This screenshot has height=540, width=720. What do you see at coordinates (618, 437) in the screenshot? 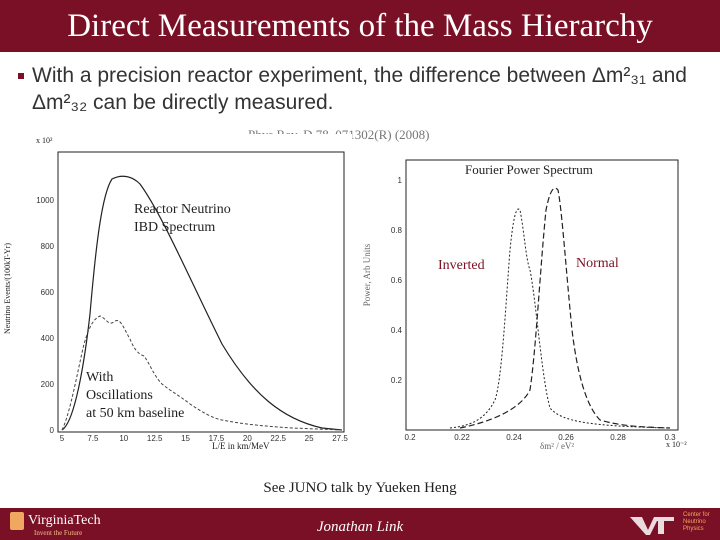
I see `right-xticks-label: 0.28` at bounding box center [618, 437].